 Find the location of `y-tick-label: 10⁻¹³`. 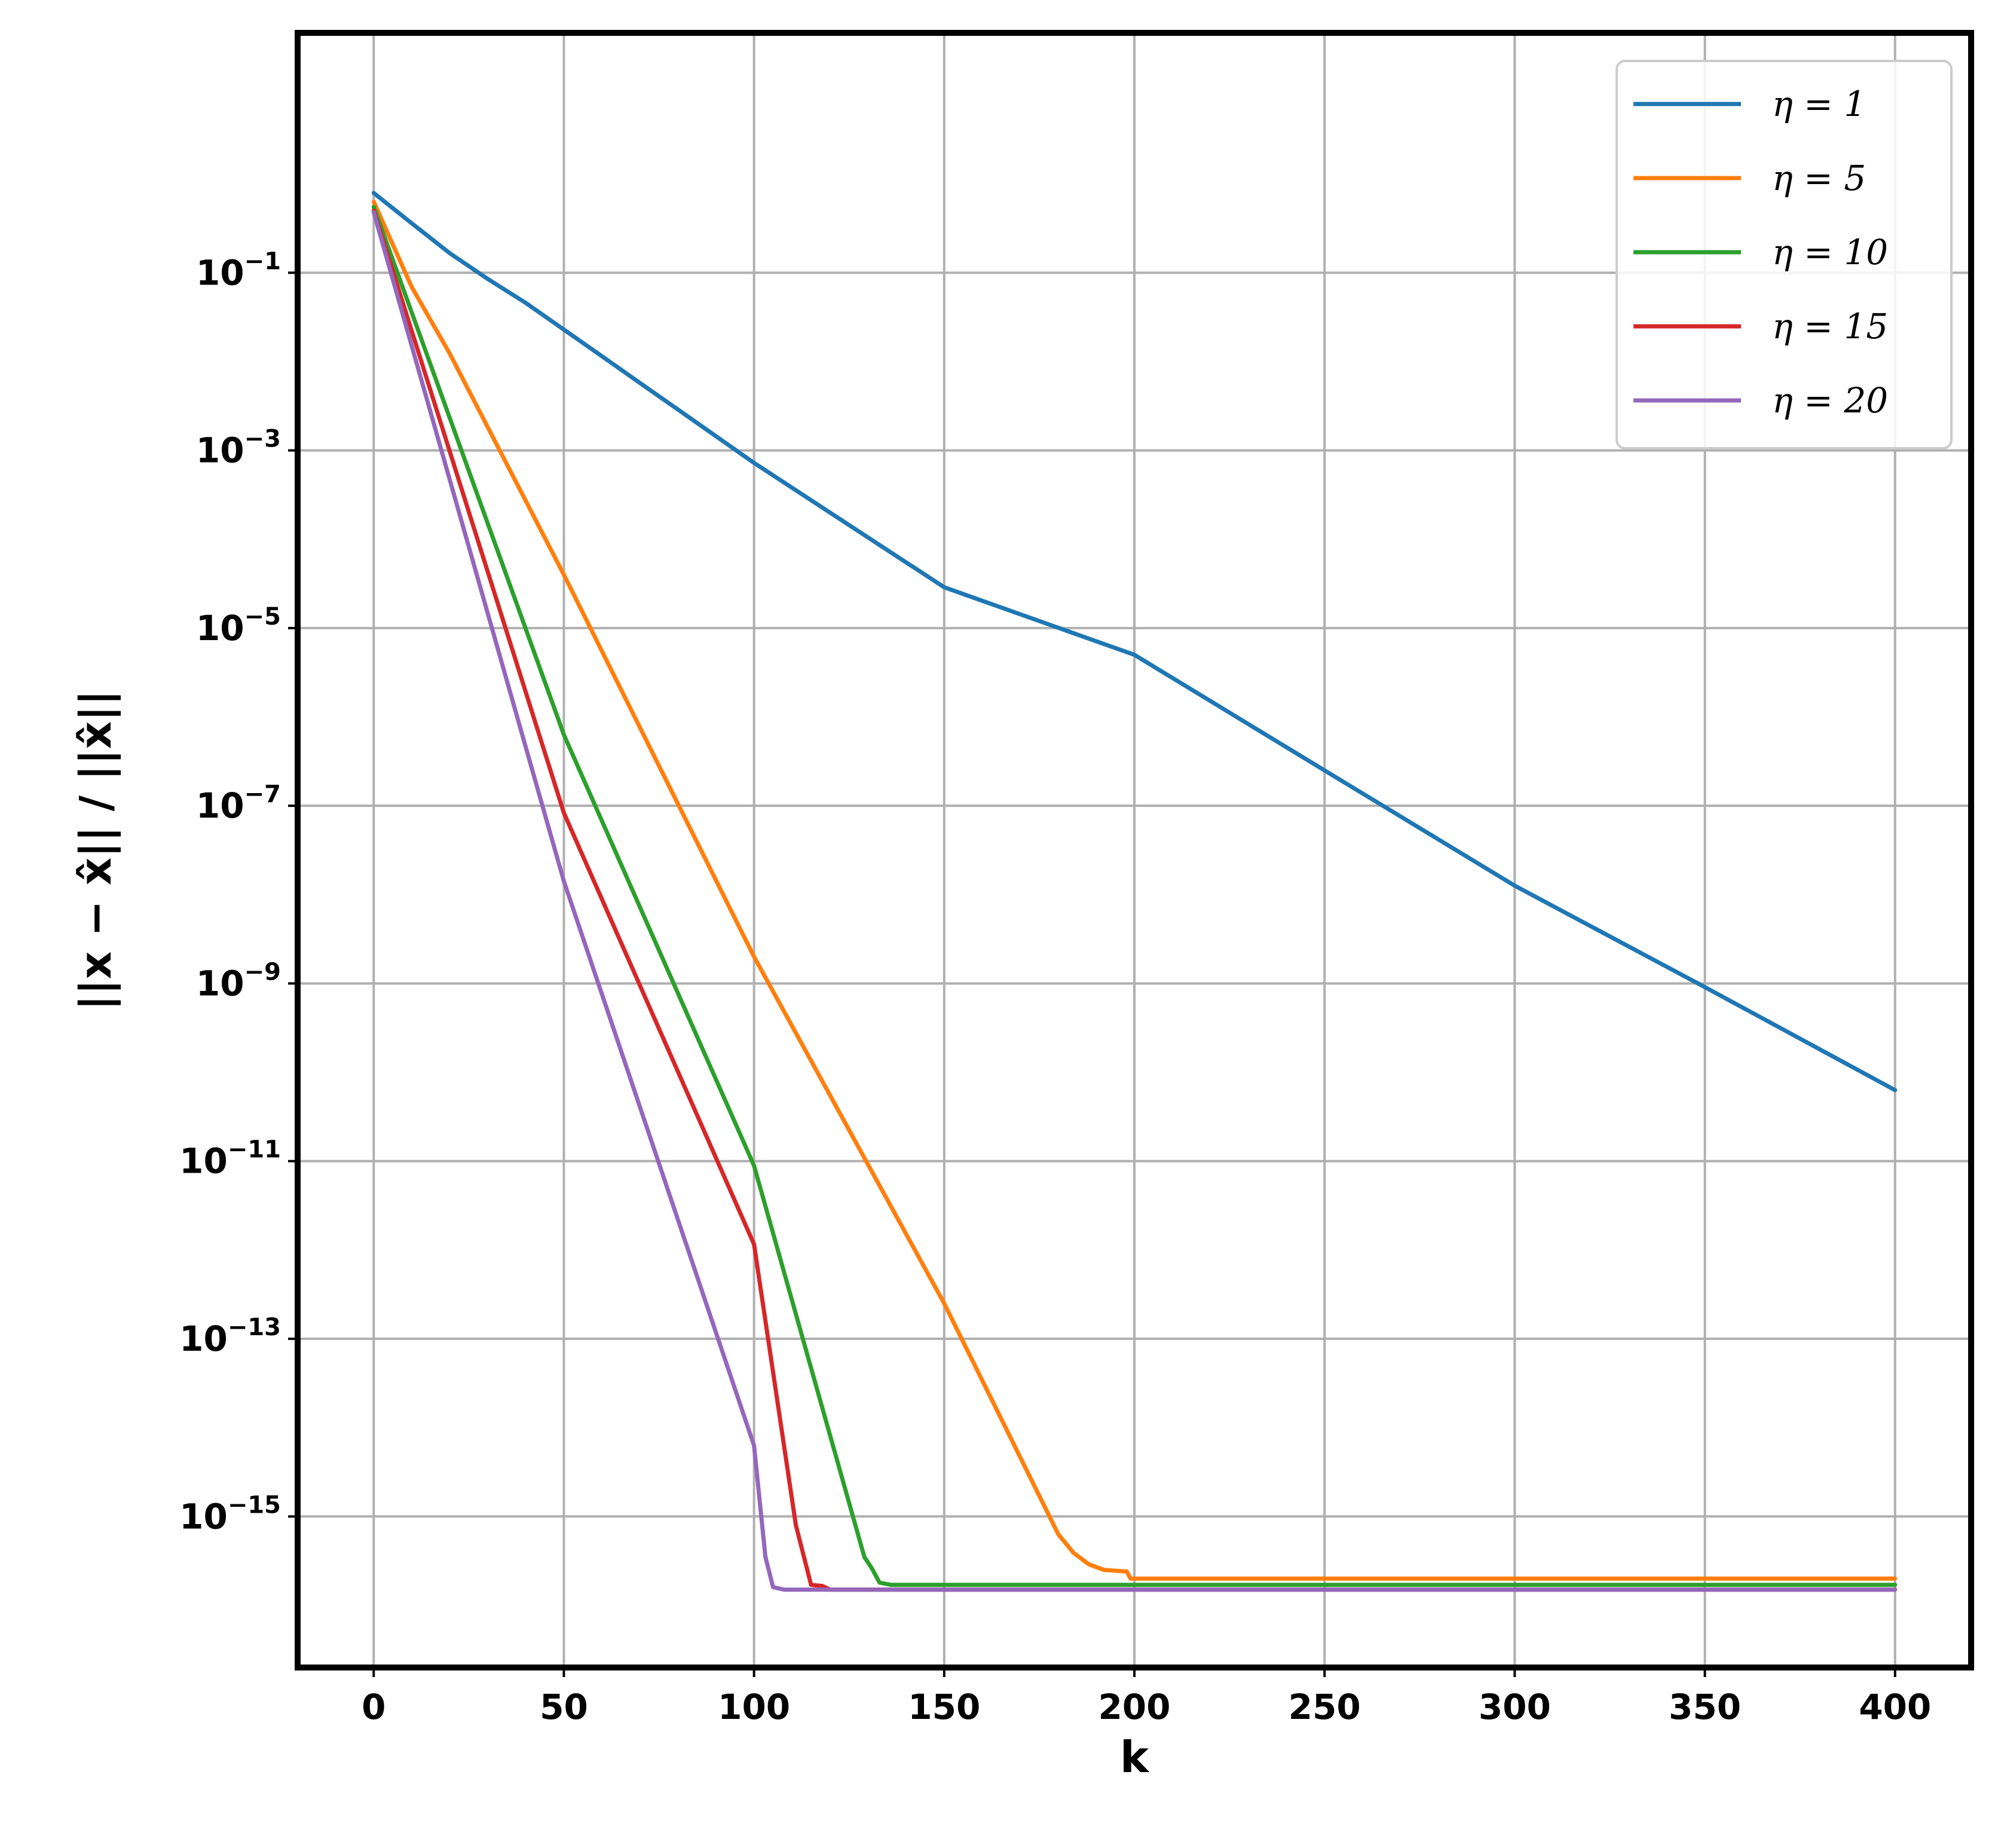

y-tick-label: 10⁻¹³ is located at coordinates (230, 1336).